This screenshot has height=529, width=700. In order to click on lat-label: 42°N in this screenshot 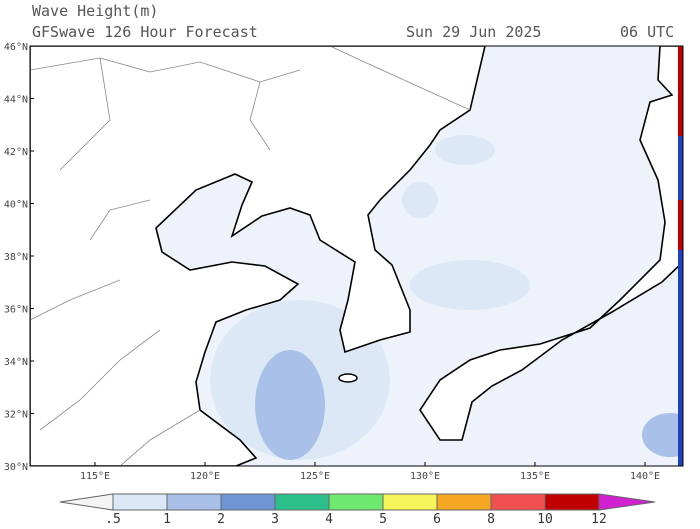, I will do `click(16, 152)`.